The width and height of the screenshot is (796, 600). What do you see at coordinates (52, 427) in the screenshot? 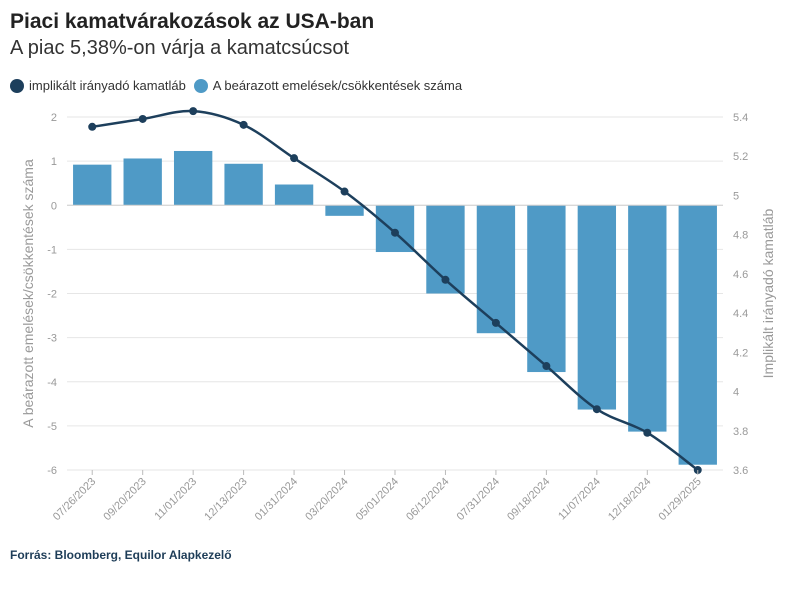
I see `y-tick-label: -5` at bounding box center [52, 427].